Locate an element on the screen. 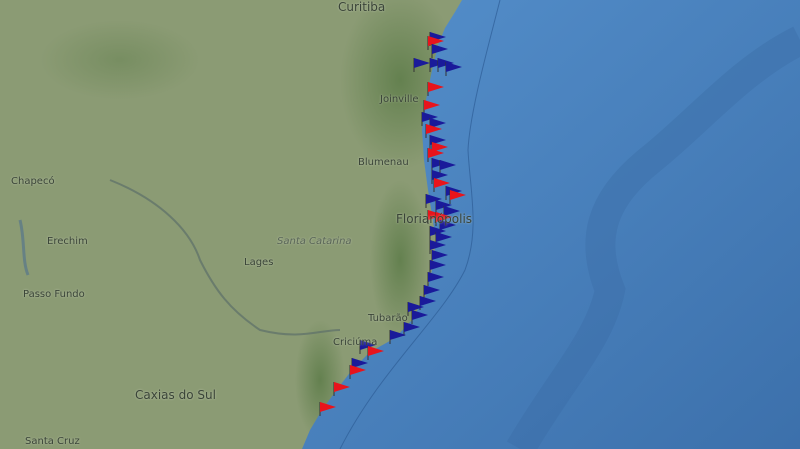 The image size is (800, 449). city-label-curitiba: Curitiba is located at coordinates (362, 7).